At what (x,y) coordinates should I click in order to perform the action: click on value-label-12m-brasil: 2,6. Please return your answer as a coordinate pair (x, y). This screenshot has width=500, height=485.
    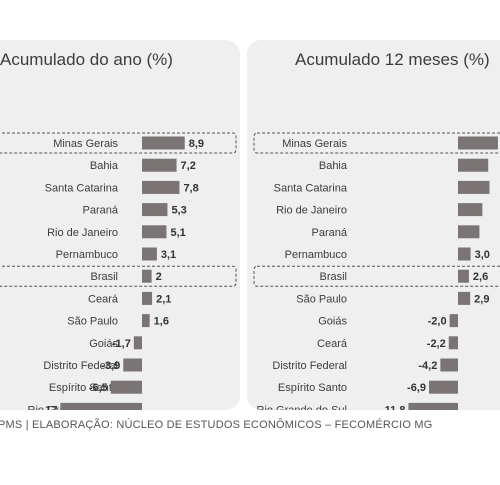
    Looking at the image, I should click on (480, 277).